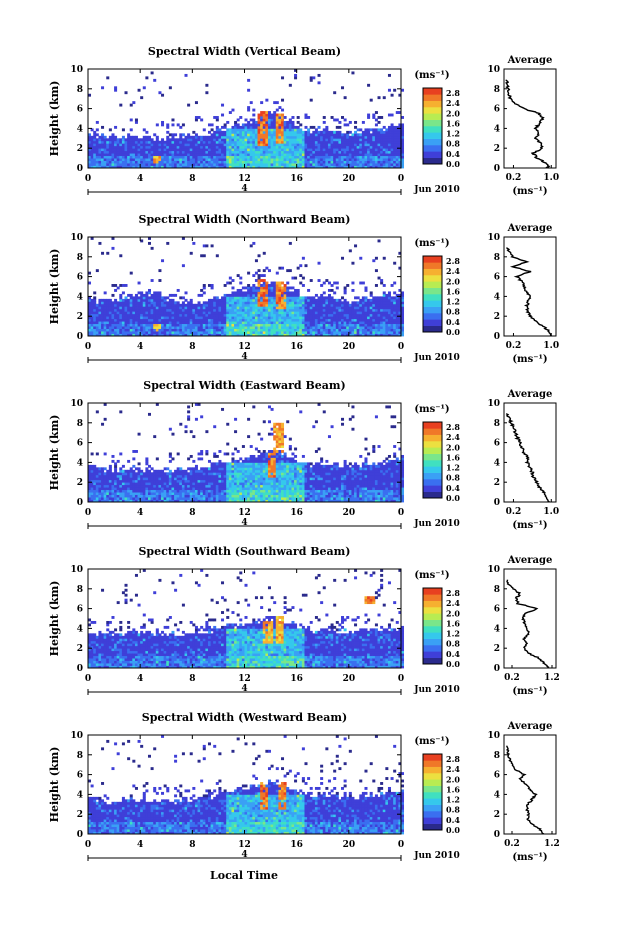 This screenshot has width=622, height=929. What do you see at coordinates (349, 179) in the screenshot?
I see `x-tick-label: 20` at bounding box center [349, 179].